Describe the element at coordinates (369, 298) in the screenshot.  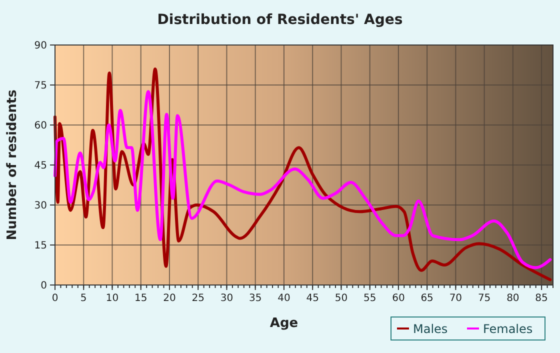
I see `x-tick-label: 55` at that location.